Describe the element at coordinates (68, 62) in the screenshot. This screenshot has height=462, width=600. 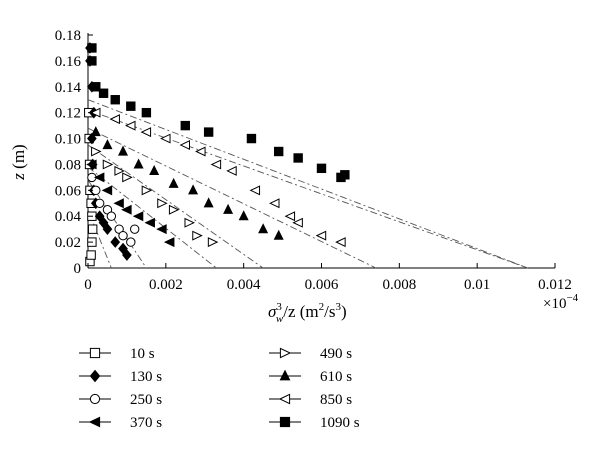
I see `y-tick-label: 0.16` at that location.